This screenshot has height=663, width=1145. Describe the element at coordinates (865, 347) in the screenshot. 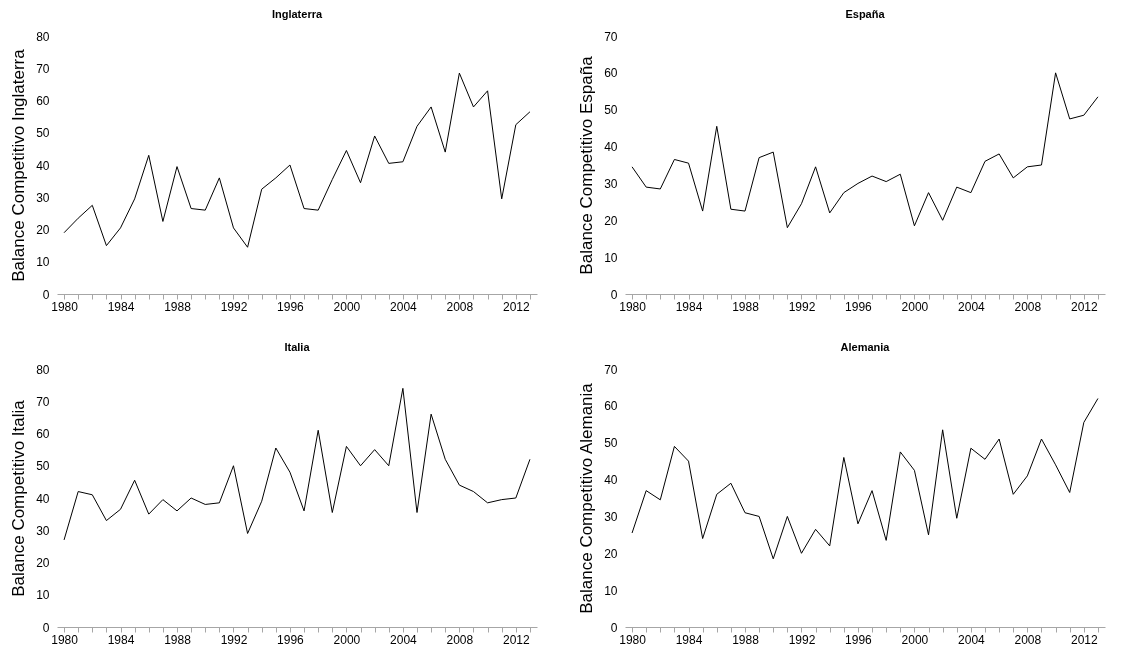

I see `chart-title: Alemania` at that location.